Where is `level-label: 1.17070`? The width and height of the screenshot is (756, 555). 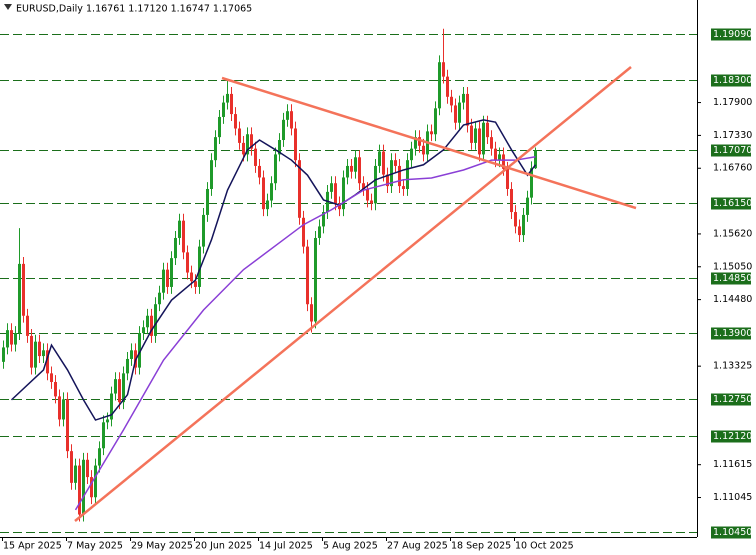
level-label: 1.17070 is located at coordinates (732, 150).